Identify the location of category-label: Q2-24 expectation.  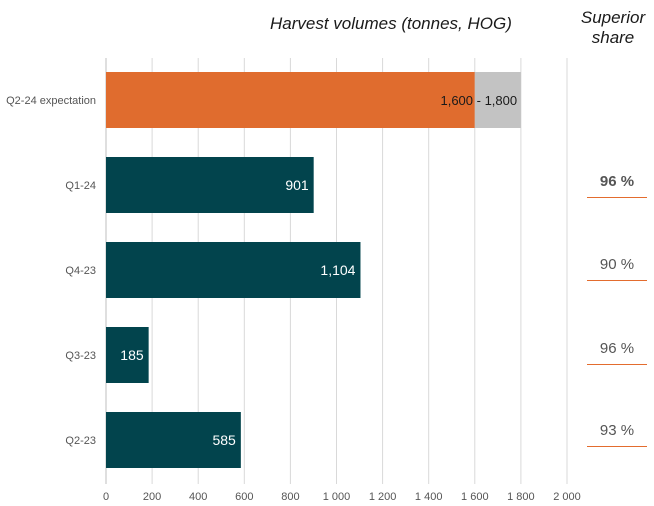
(51, 101).